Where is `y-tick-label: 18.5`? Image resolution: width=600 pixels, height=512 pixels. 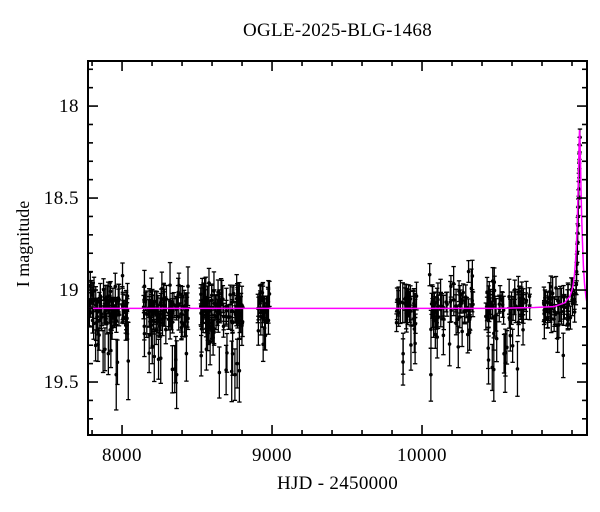
y-tick-label: 18.5 is located at coordinates (61, 198).